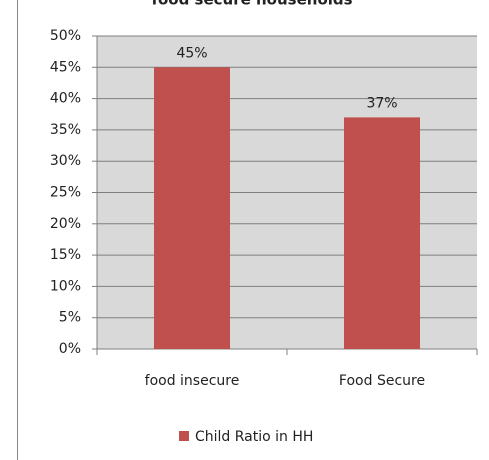 The image size is (489, 460). Describe the element at coordinates (65, 36) in the screenshot. I see `y-tick-label: 50%` at that location.